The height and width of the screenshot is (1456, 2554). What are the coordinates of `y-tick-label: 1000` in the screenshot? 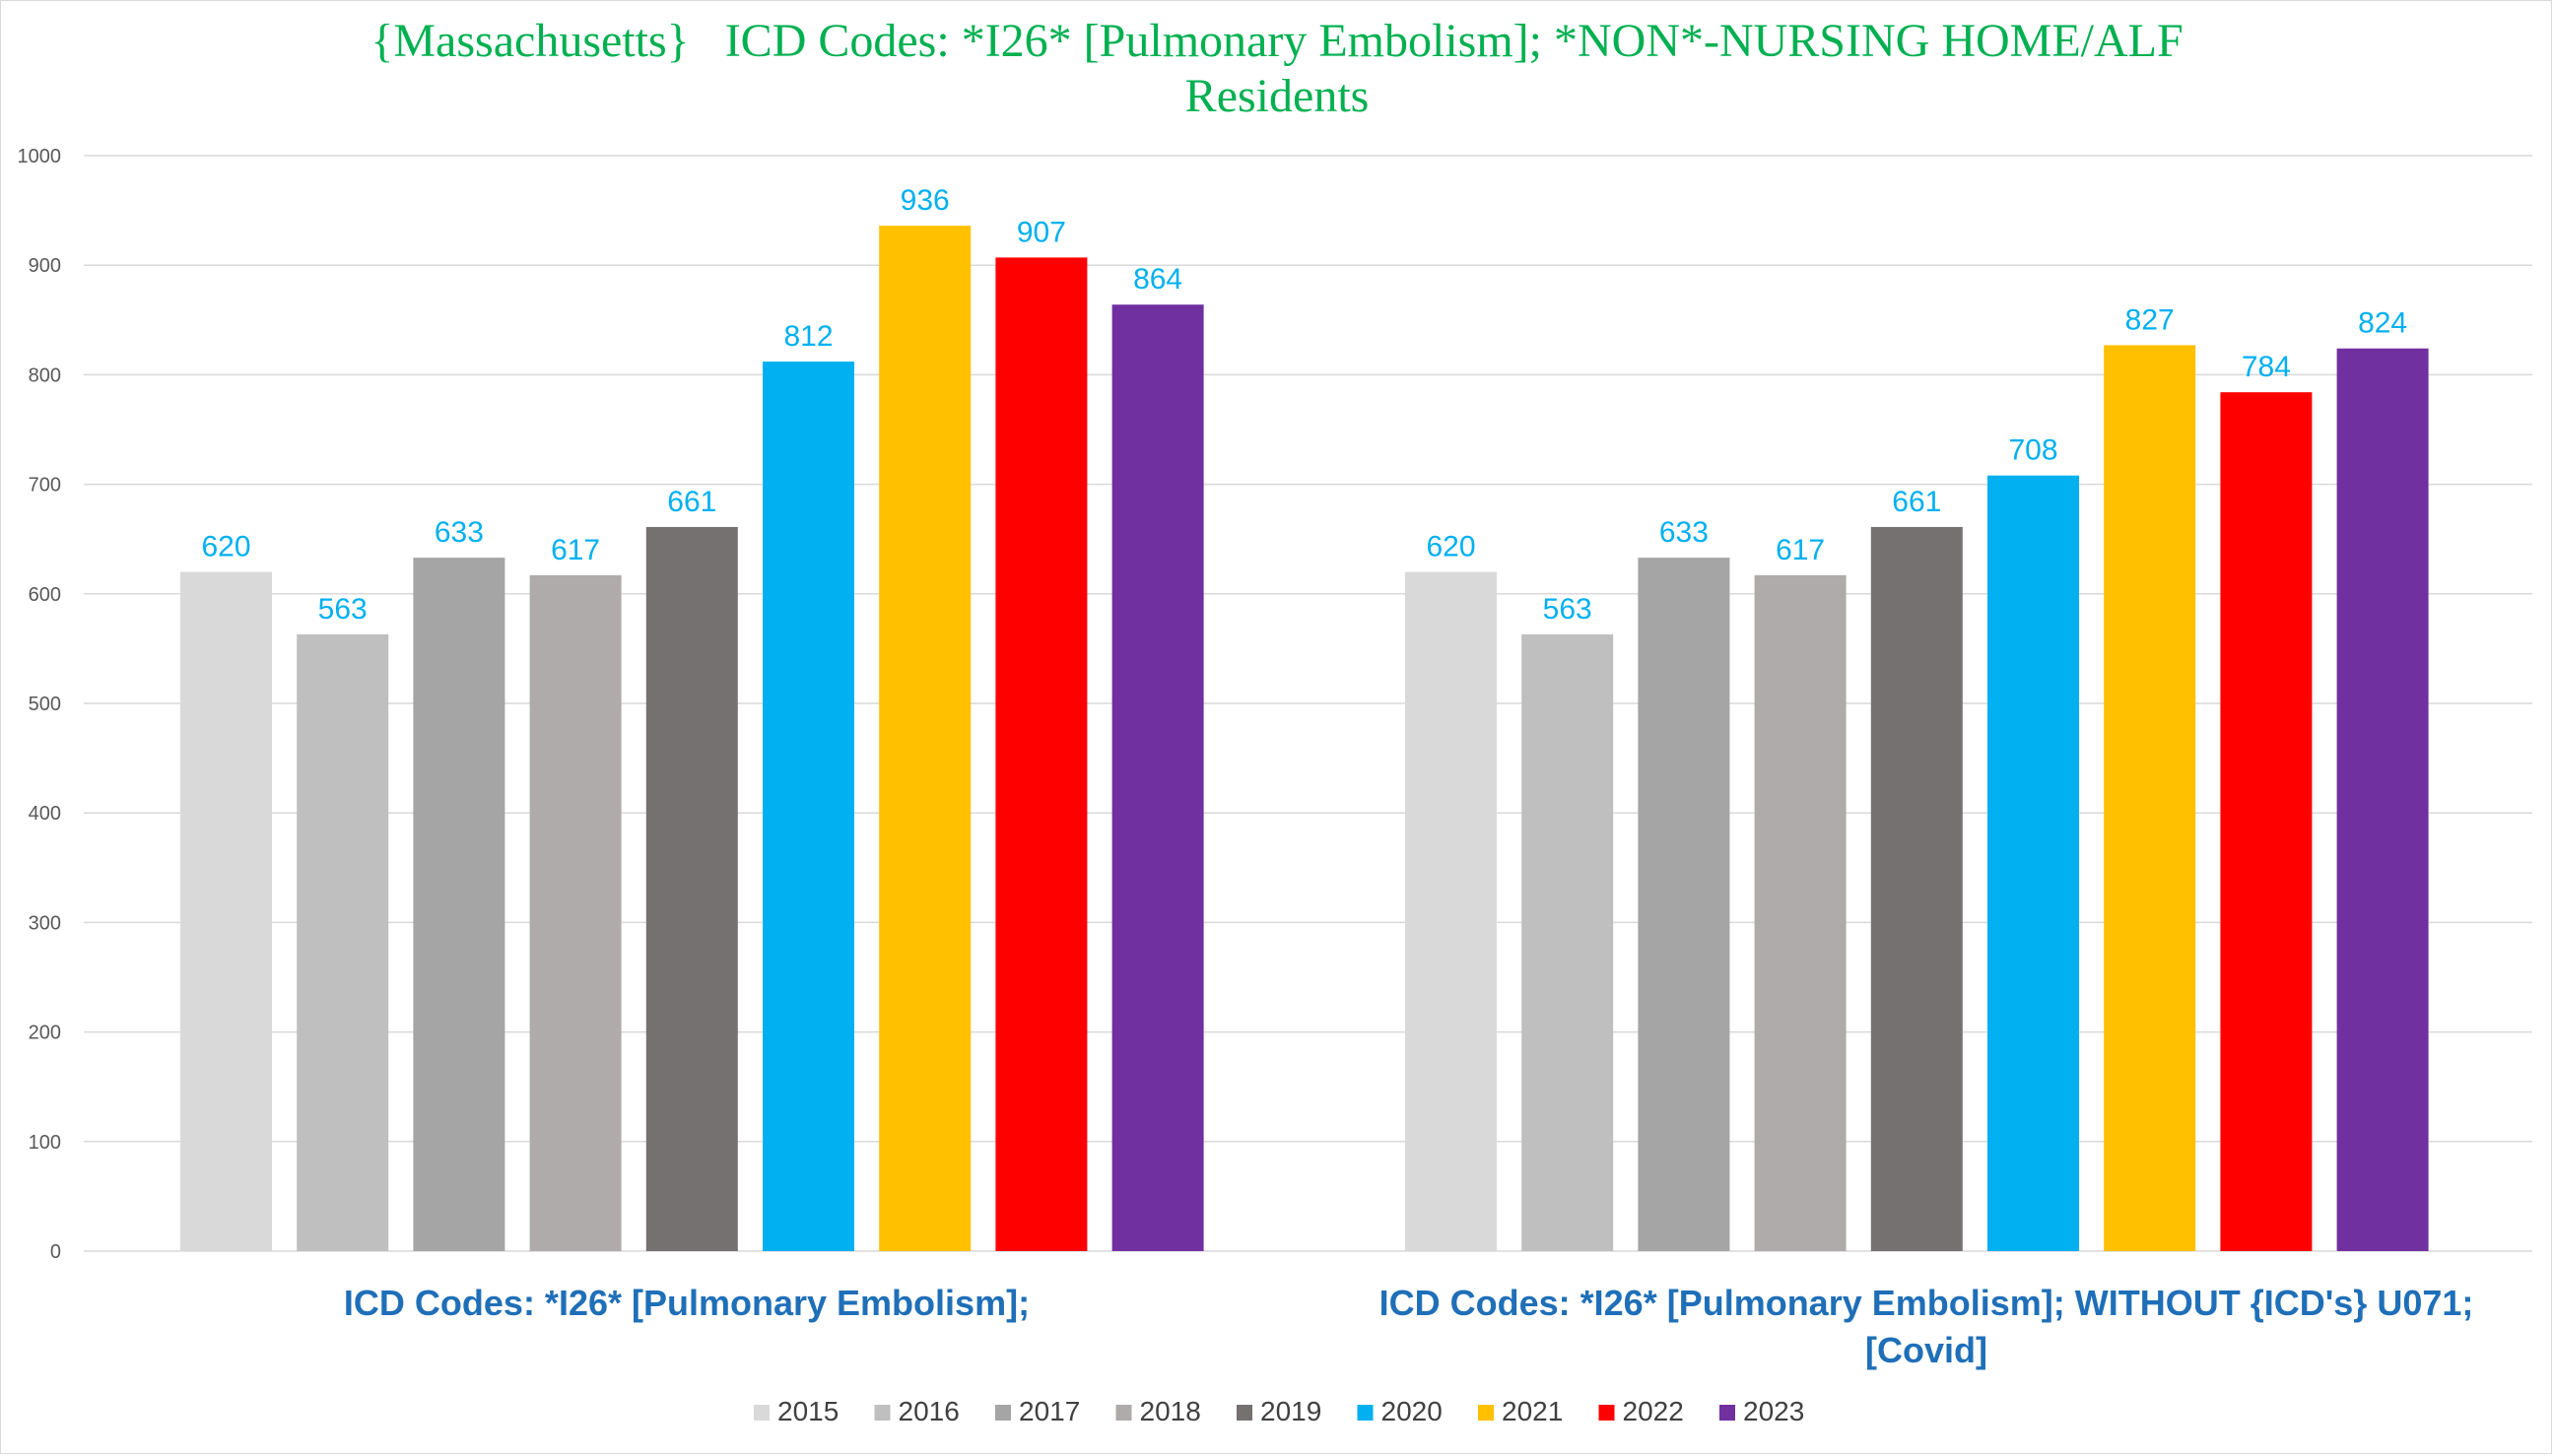 It's located at (40, 156).